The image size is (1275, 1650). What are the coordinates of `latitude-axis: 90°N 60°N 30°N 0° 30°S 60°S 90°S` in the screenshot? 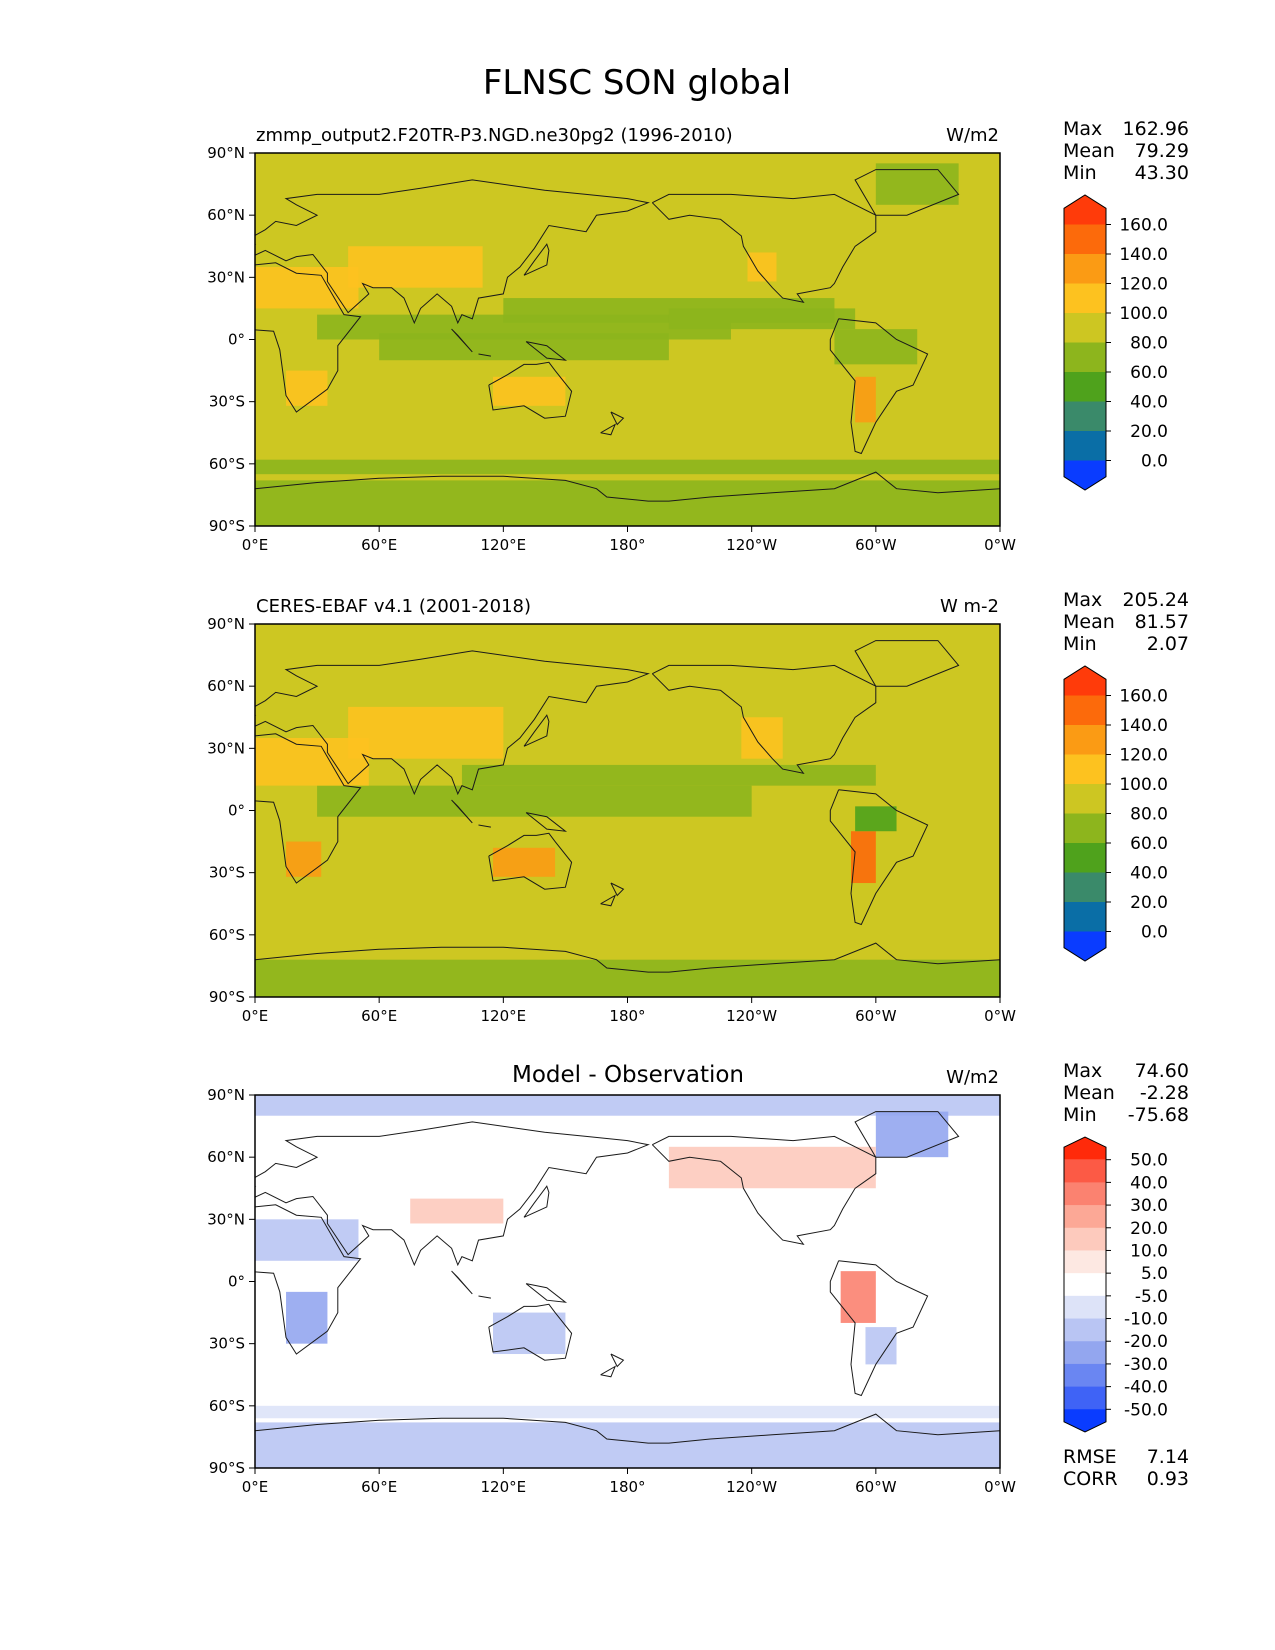 It's located at (231, 1281).